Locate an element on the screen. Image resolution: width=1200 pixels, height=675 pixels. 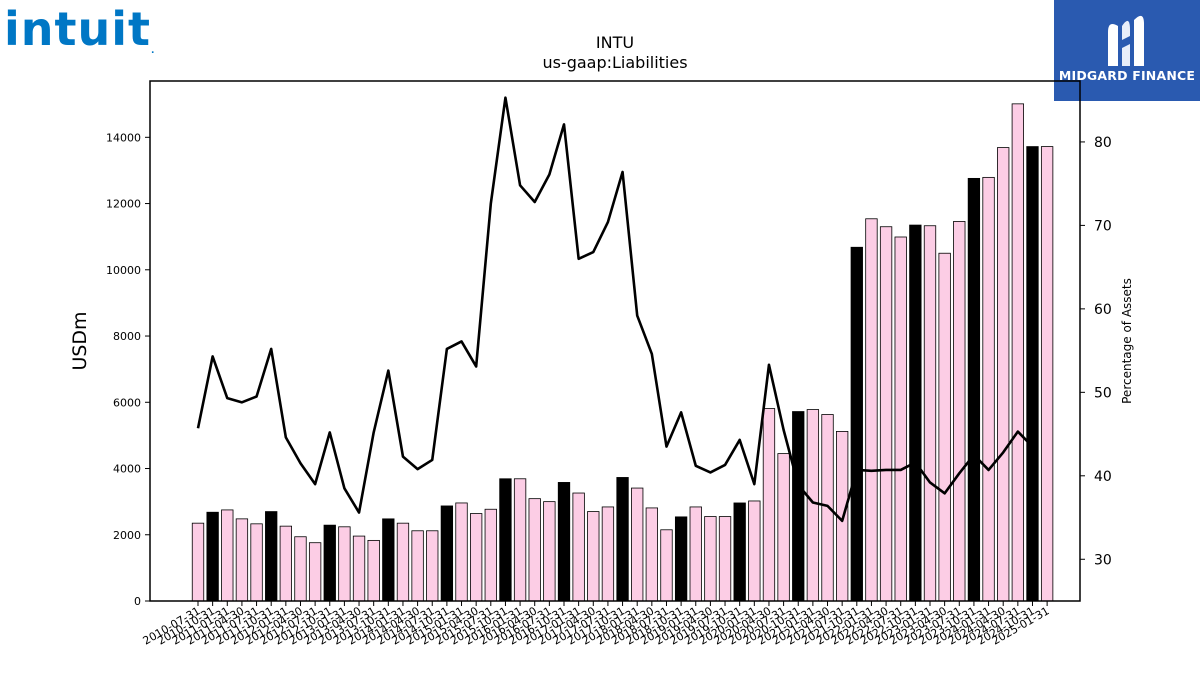
y-tick-label: 6000 is located at coordinates (127, 402).